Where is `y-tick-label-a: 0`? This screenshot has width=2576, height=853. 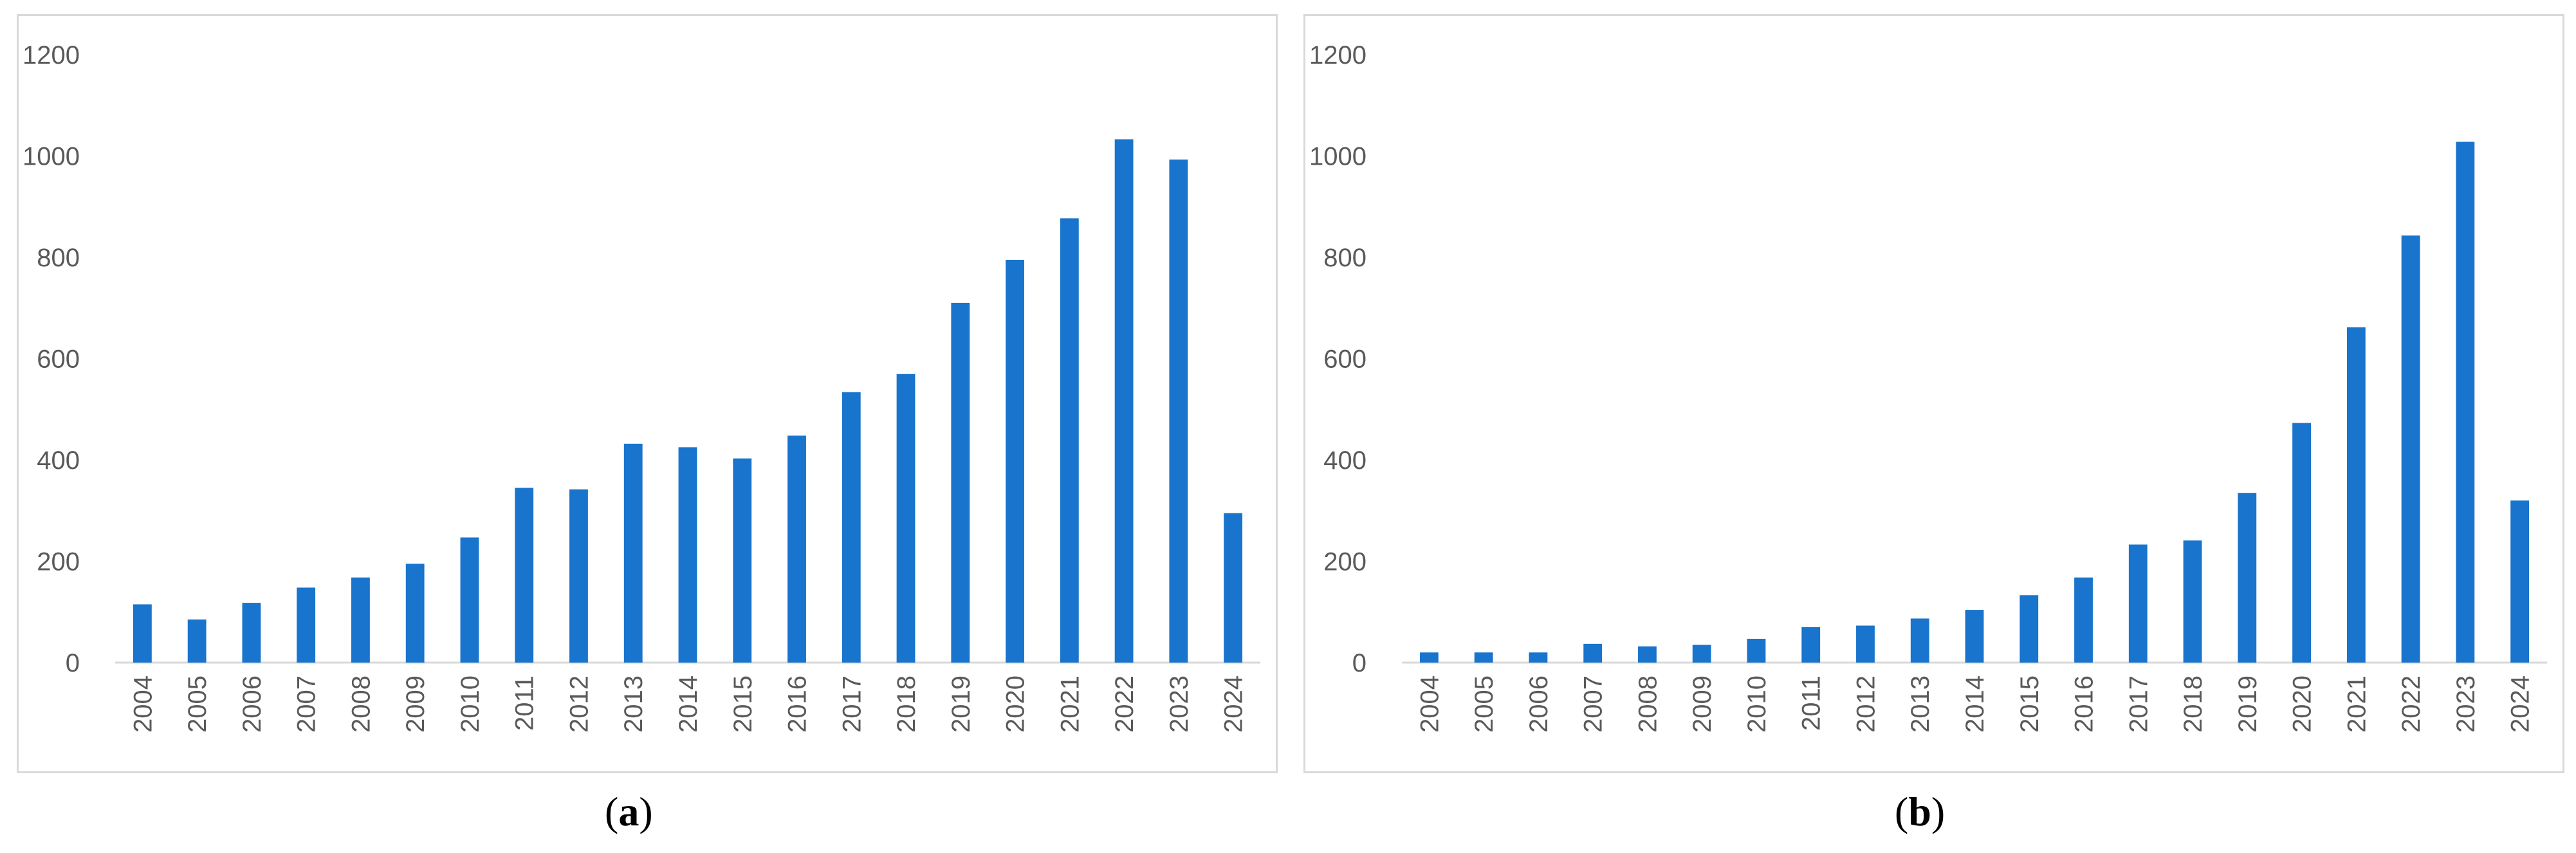
y-tick-label-a: 0 is located at coordinates (73, 663).